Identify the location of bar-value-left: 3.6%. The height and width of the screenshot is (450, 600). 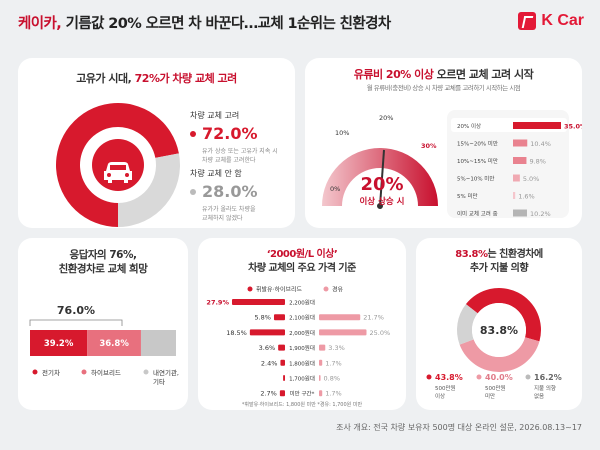
(267, 348).